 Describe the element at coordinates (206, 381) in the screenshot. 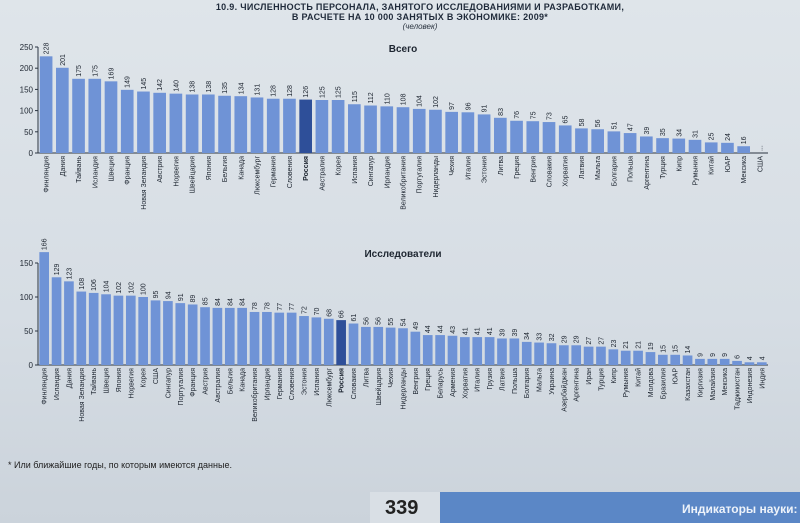

I see `chart2-category-label: Австрия` at that location.